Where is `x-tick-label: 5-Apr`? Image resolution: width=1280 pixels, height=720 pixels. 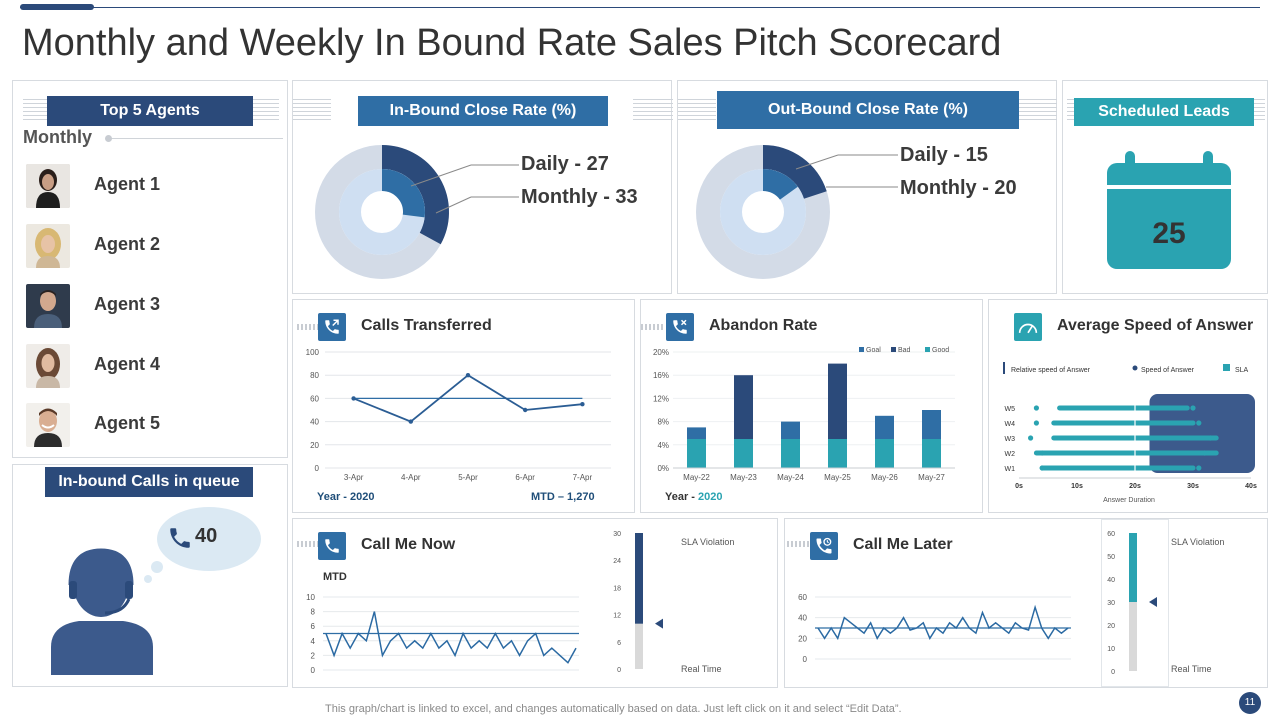
x-tick-label: 5-Apr is located at coordinates (468, 477).